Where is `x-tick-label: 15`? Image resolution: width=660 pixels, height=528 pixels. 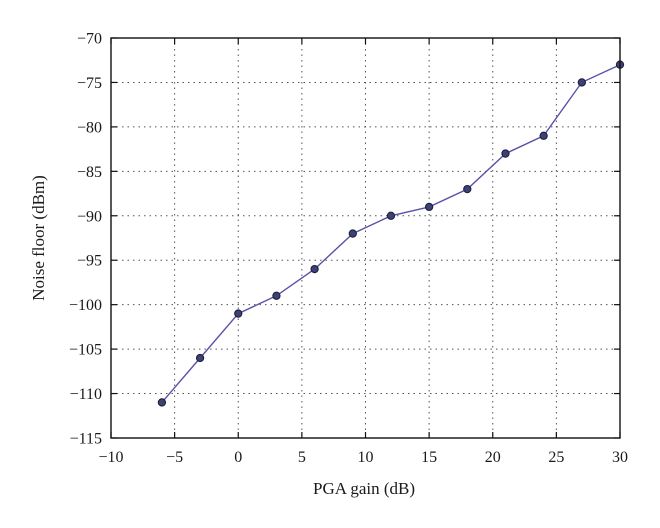
x-tick-label: 15 is located at coordinates (429, 457).